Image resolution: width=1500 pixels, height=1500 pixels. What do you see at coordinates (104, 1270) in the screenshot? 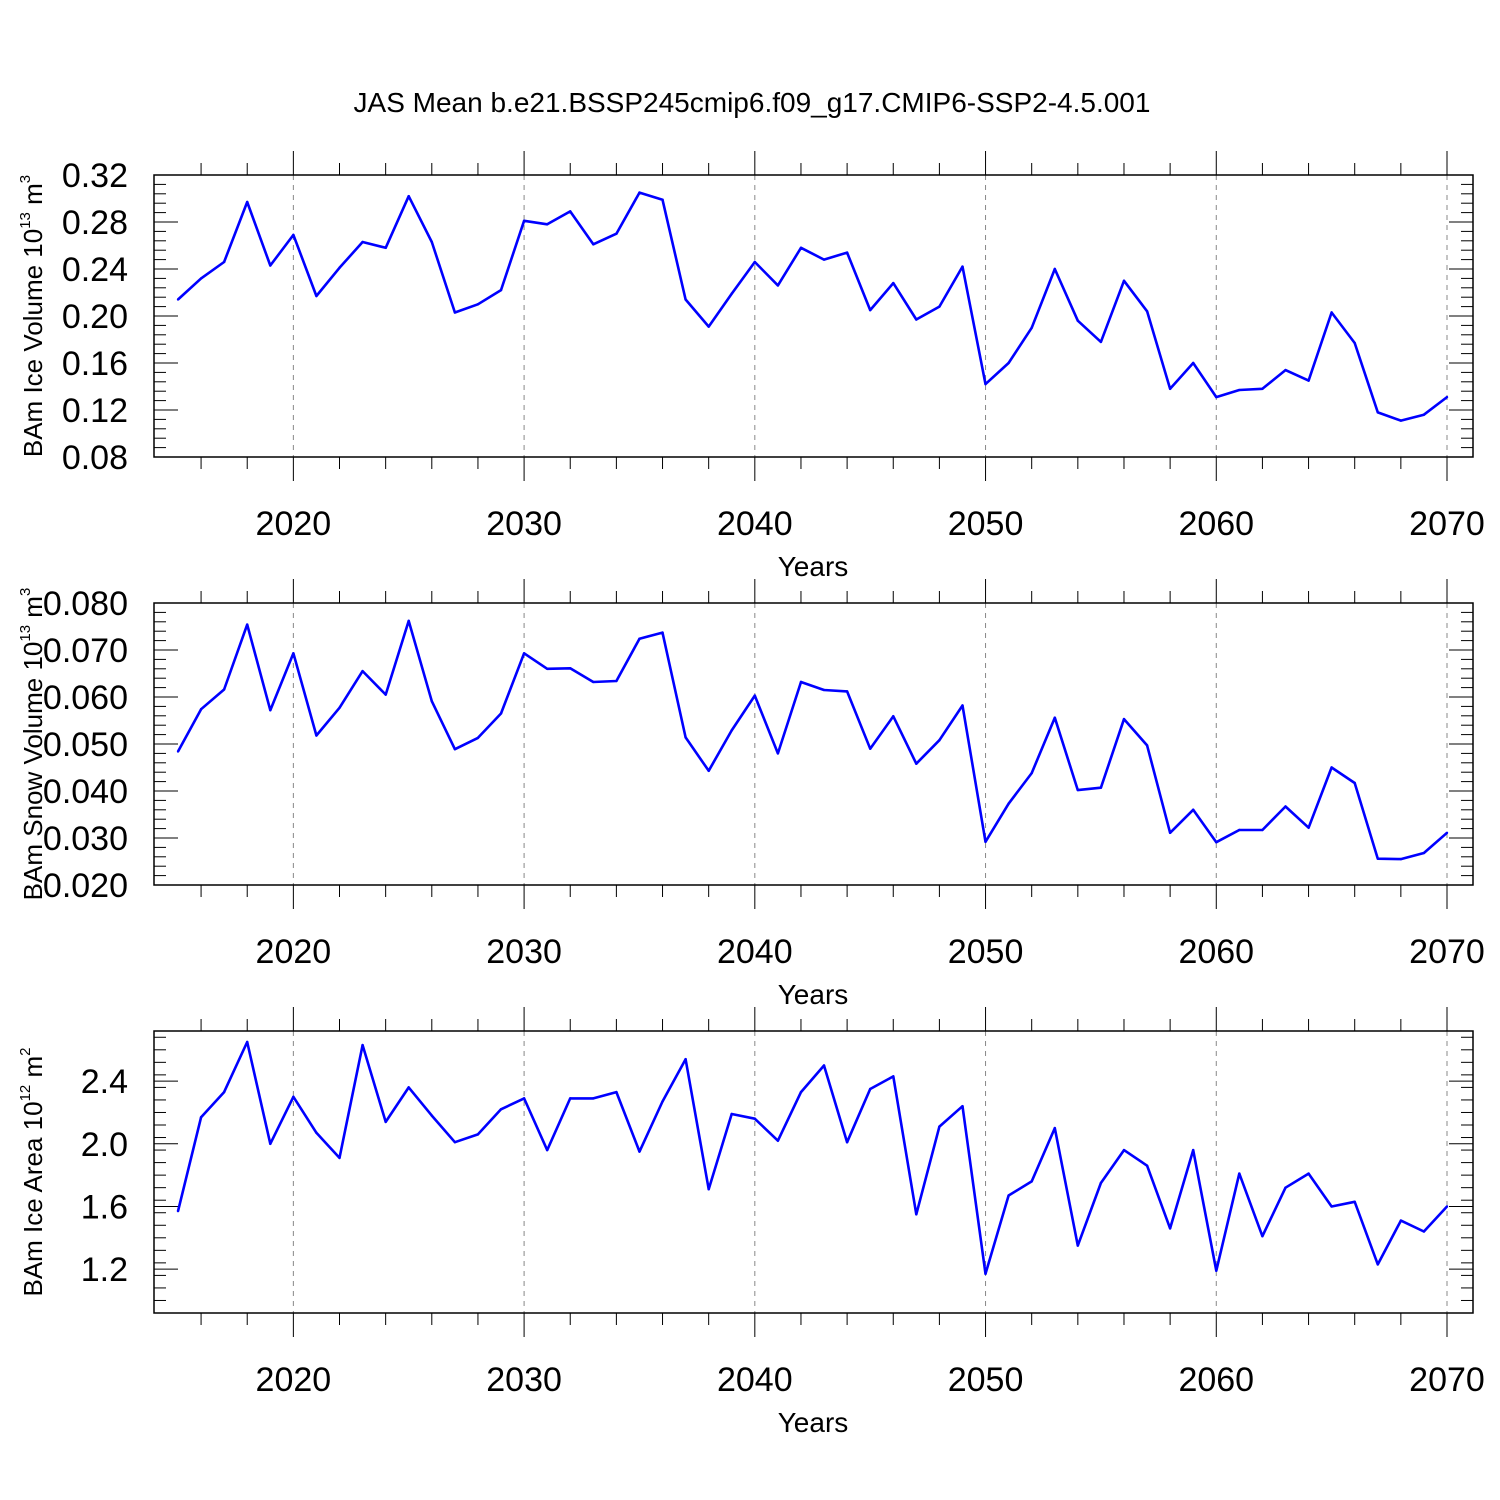
I see `y-tick-label: 1.2` at bounding box center [104, 1270].